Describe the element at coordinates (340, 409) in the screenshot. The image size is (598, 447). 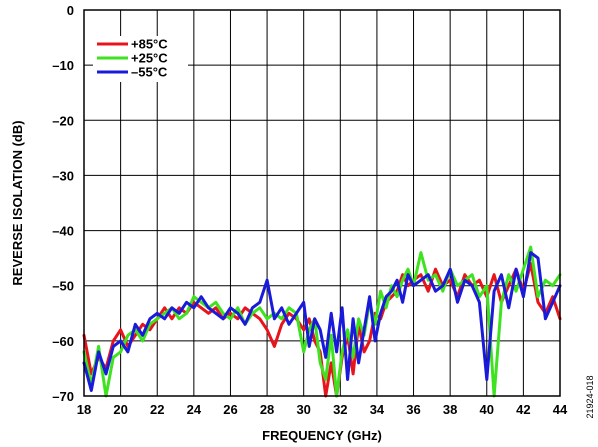
I see `x-tick-label: 32` at that location.